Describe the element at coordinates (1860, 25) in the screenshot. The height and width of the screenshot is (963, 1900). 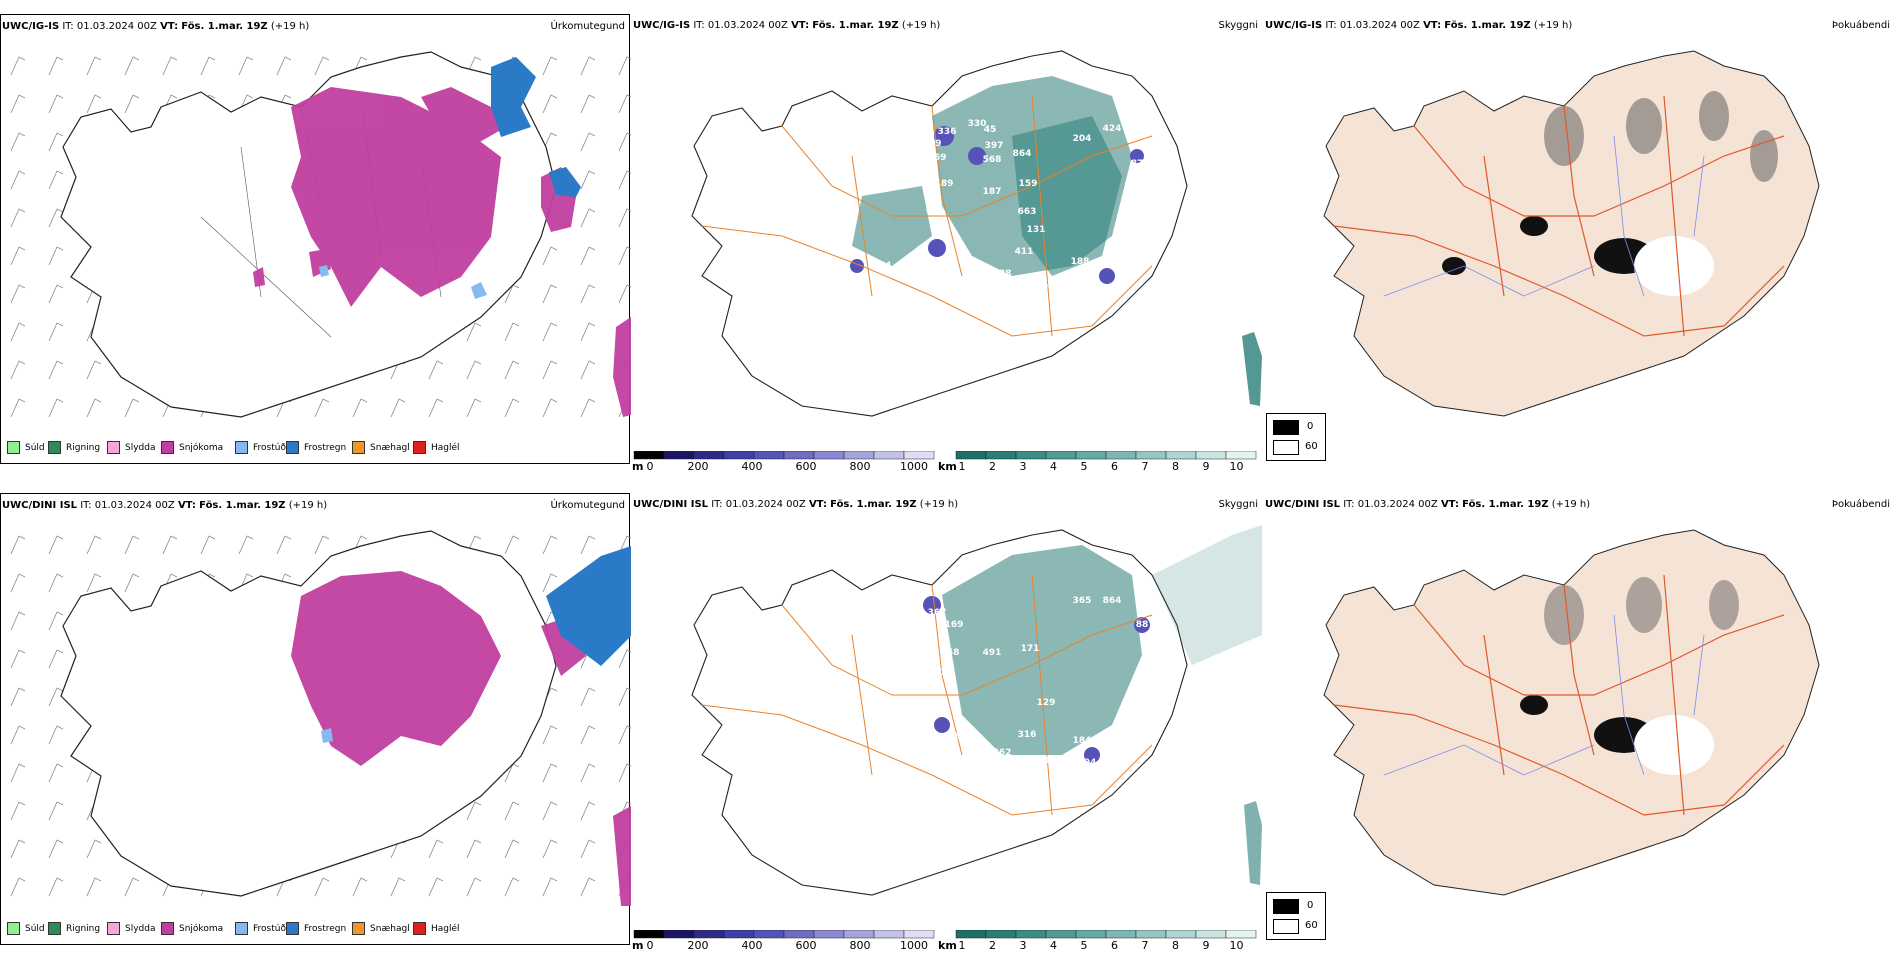
I see `panel-variable: Þokuábendi` at that location.